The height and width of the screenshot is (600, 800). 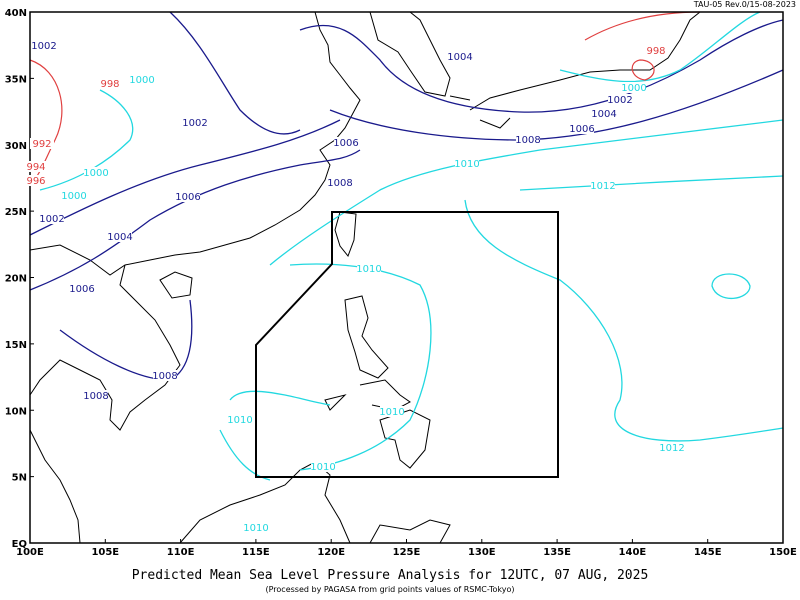 What do you see at coordinates (407, 552) in the screenshot?
I see `lon-label: 125E` at bounding box center [407, 552].